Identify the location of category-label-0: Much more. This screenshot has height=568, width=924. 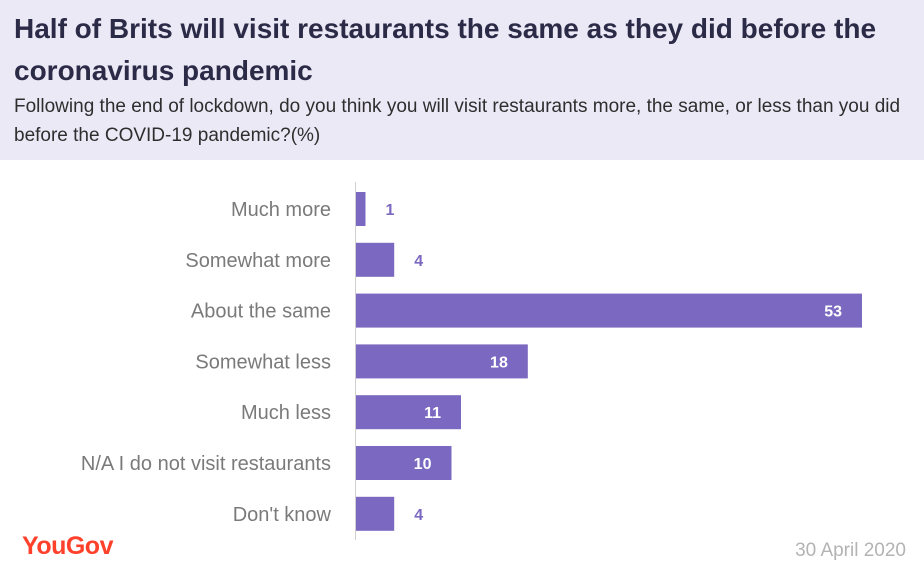
(281, 210).